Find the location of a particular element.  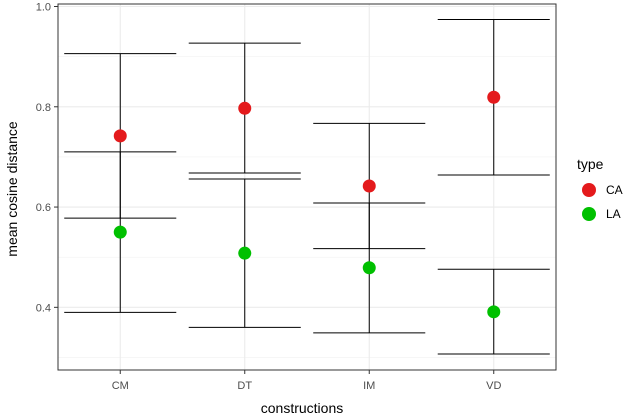

x-tick-label: DT is located at coordinates (244, 386).